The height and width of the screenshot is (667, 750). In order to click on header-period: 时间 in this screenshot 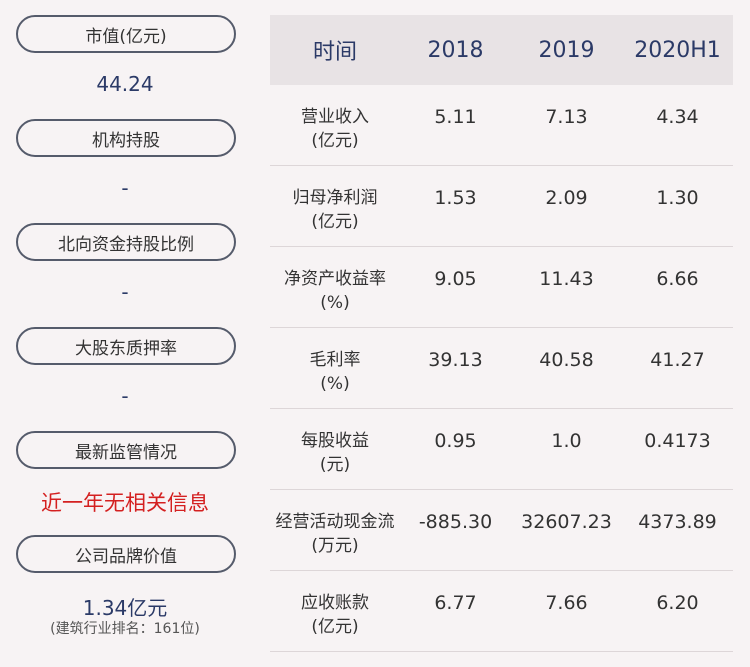, I will do `click(334, 52)`.